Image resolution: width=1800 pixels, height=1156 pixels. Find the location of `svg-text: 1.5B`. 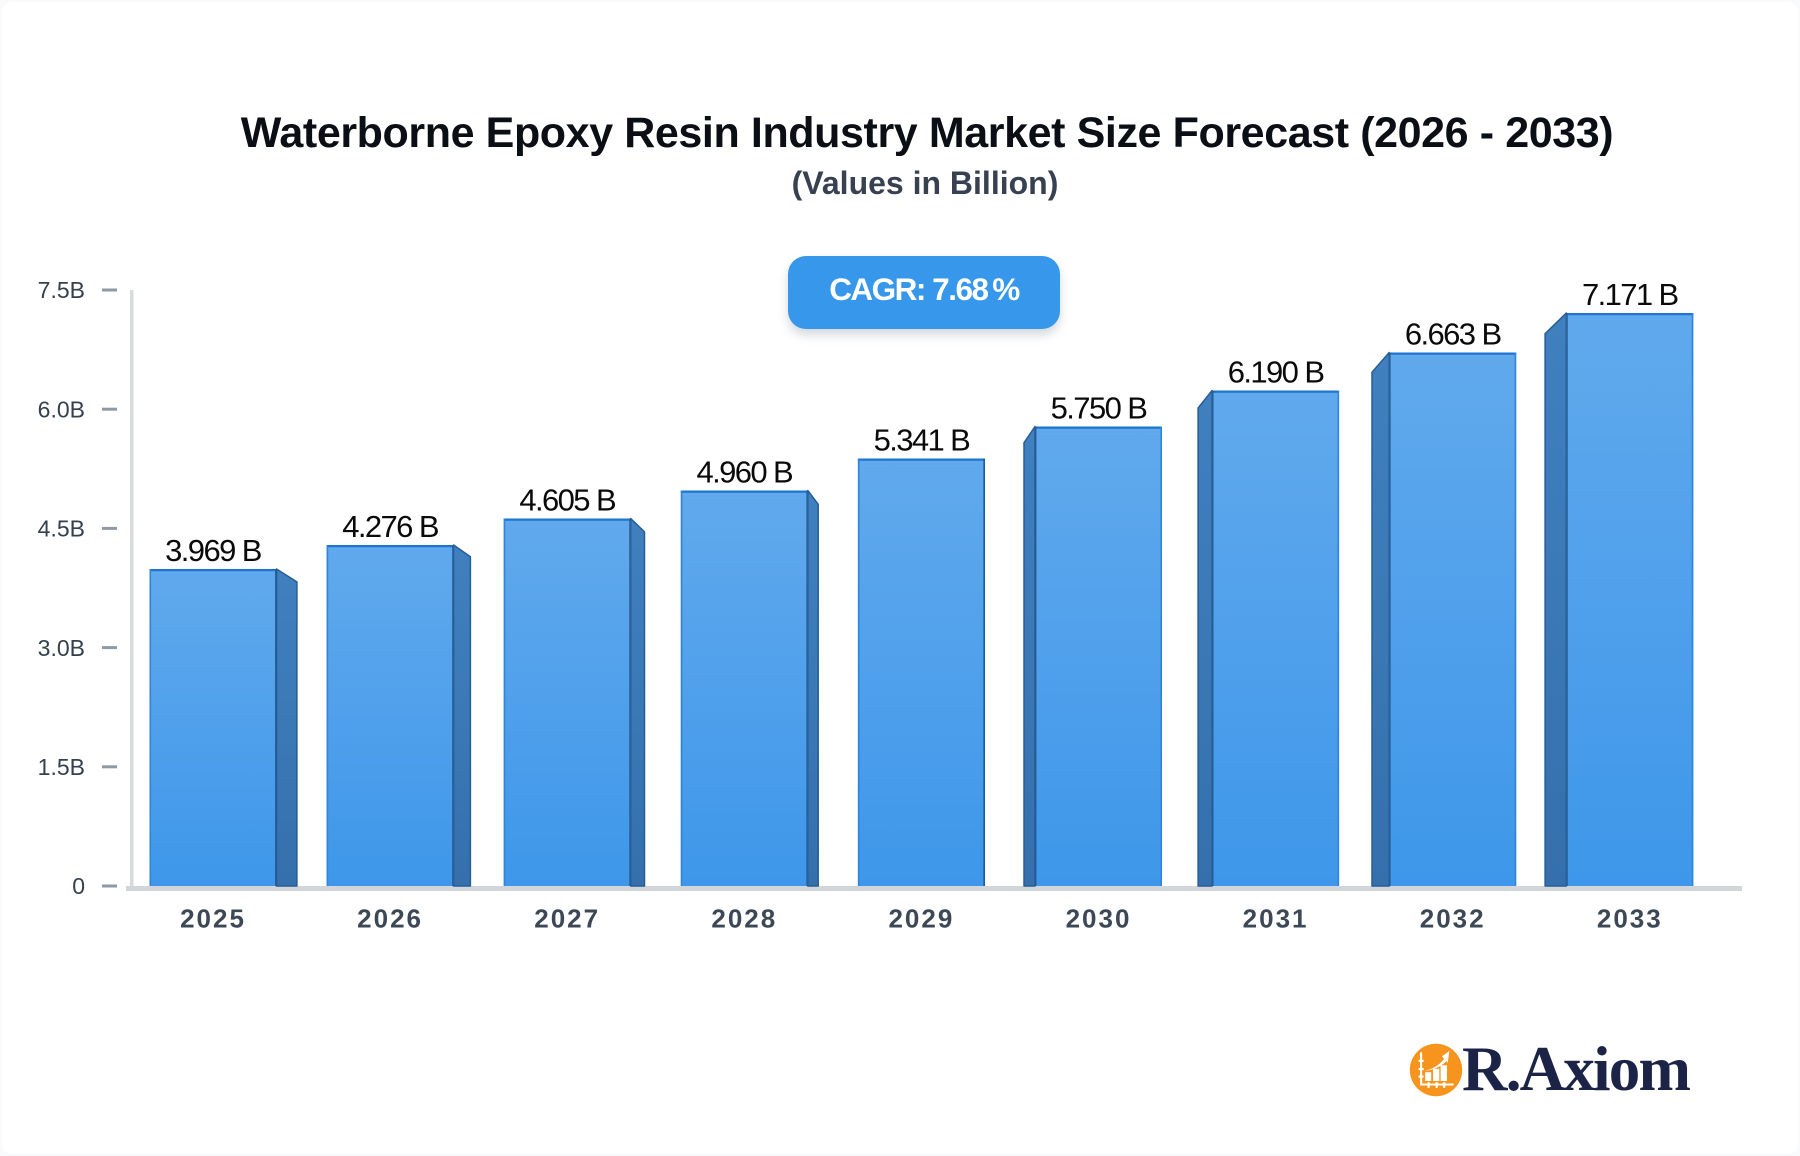

svg-text: 1.5B is located at coordinates (61, 767).